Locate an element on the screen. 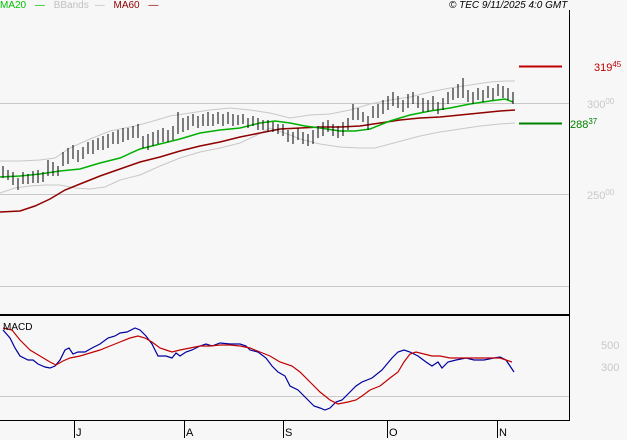  y-label-250-dec: 00 is located at coordinates (610, 192).